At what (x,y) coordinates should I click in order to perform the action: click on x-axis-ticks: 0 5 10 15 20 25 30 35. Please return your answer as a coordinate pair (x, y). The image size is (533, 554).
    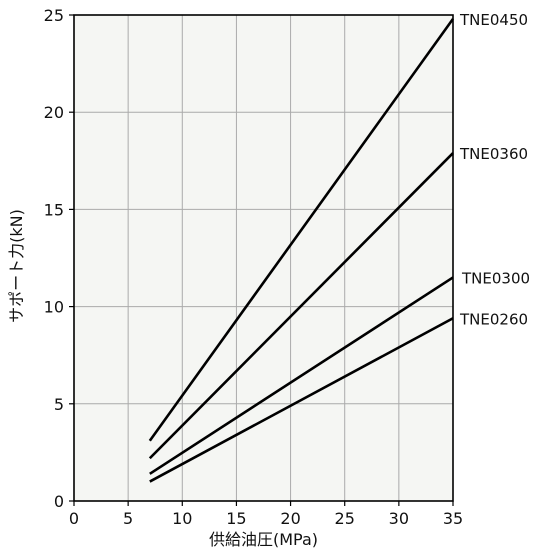
    Looking at the image, I should click on (266, 514).